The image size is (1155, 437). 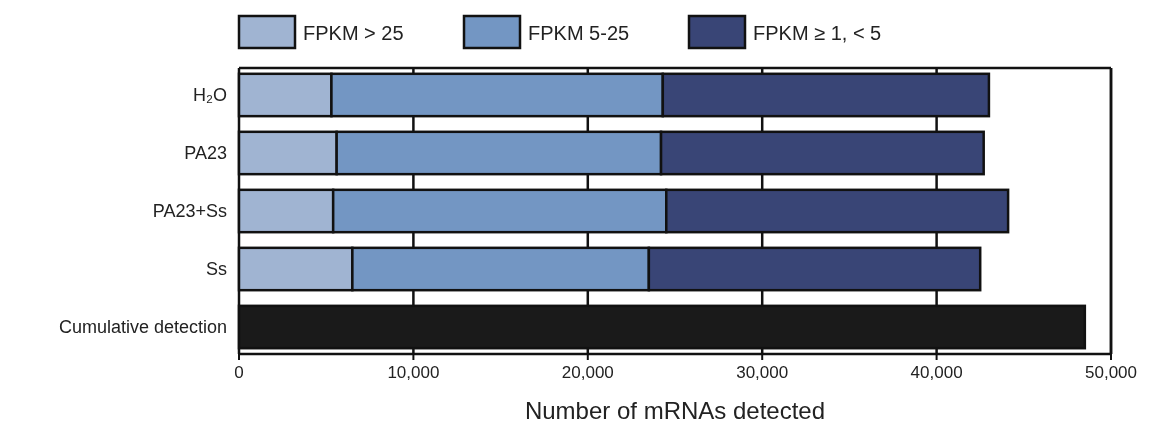 I want to click on x-axis-title: Number of mRNAs detected, so click(x=675, y=410).